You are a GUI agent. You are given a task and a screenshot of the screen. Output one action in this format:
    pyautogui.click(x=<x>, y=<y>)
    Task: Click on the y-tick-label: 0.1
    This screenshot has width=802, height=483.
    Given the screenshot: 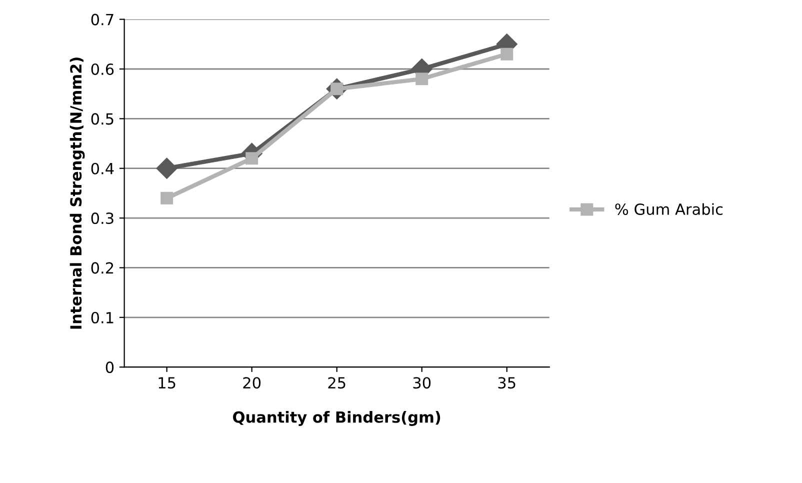 What is the action you would take?
    pyautogui.click(x=102, y=318)
    